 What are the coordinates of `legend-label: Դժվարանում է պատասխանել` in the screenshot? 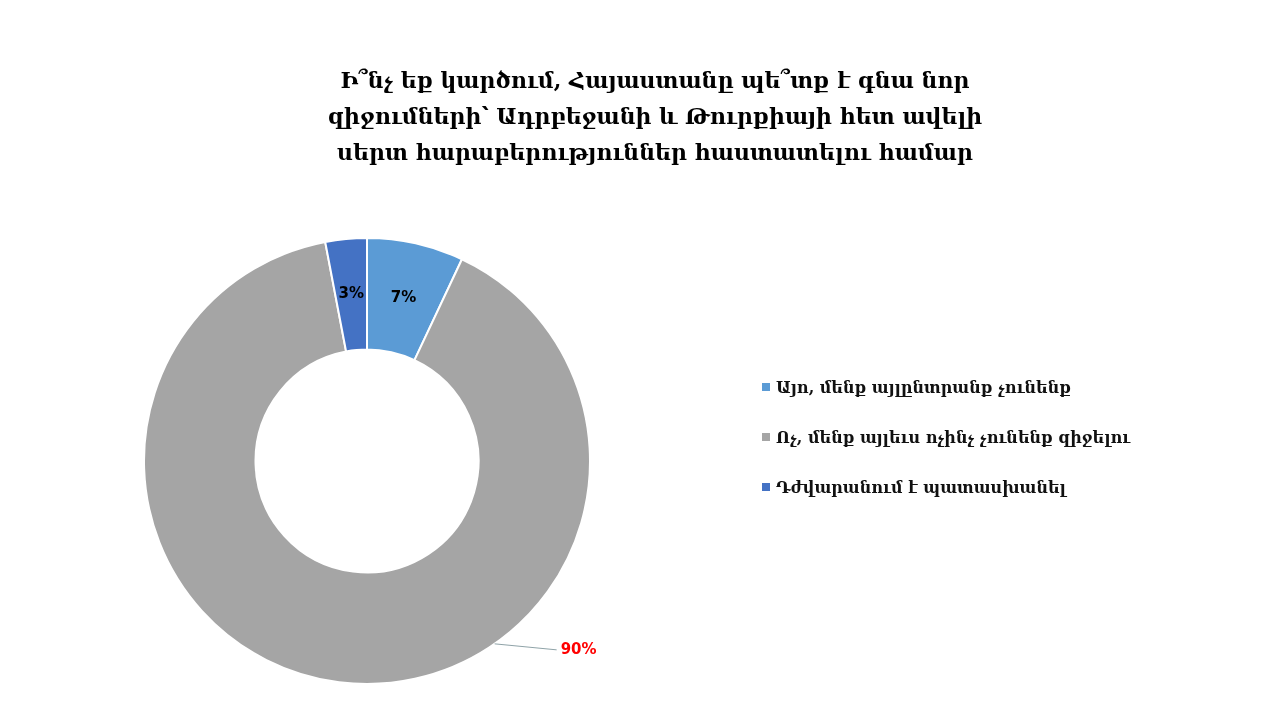 It's located at (921, 487).